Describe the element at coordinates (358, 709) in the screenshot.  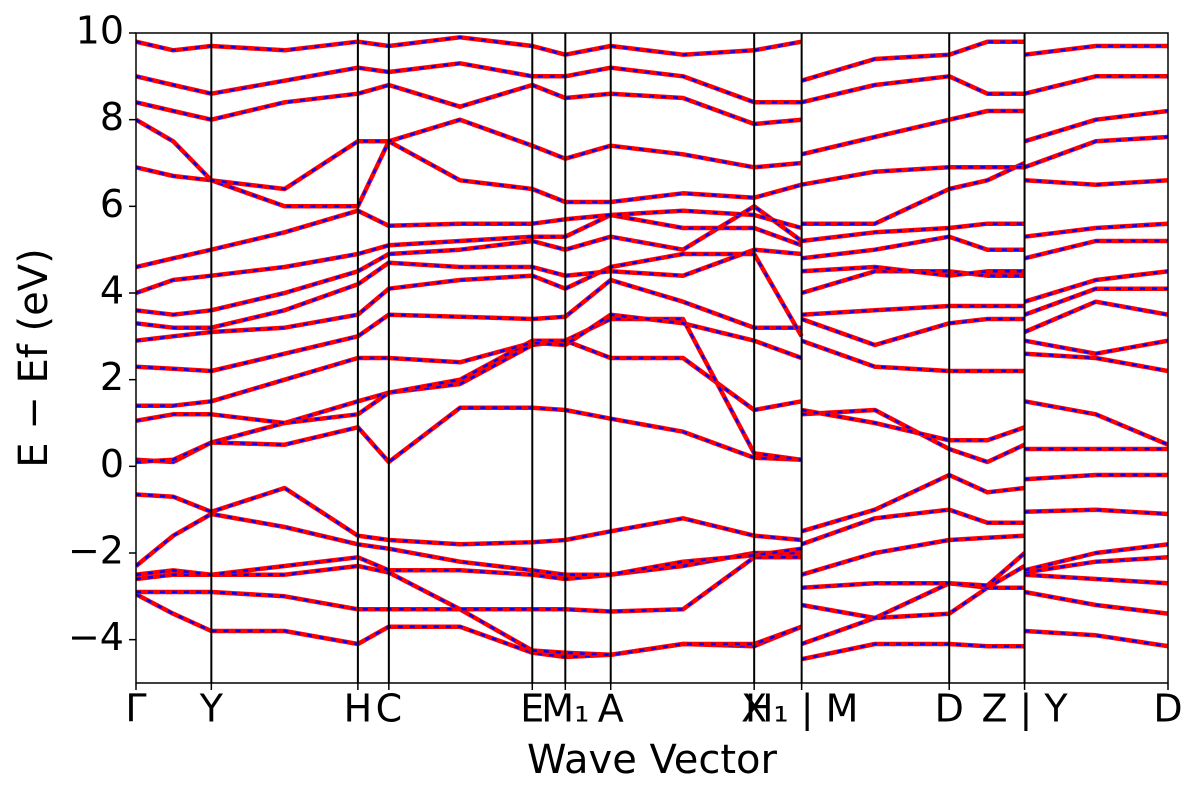
I see `x-tick-label: H` at that location.